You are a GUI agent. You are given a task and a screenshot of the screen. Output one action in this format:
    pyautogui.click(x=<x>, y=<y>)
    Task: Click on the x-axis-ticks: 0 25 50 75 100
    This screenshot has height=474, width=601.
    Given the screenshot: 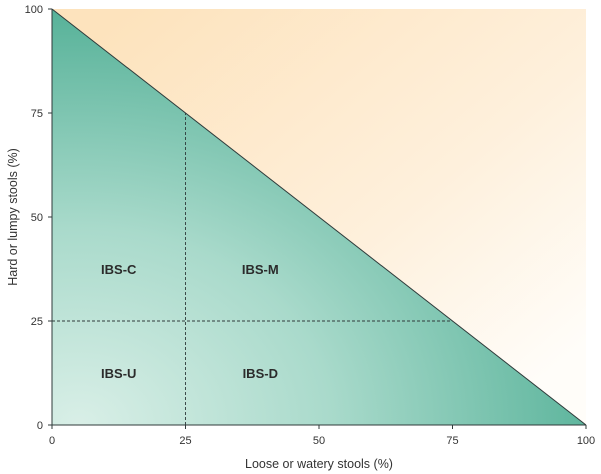 What is the action you would take?
    pyautogui.click(x=322, y=436)
    